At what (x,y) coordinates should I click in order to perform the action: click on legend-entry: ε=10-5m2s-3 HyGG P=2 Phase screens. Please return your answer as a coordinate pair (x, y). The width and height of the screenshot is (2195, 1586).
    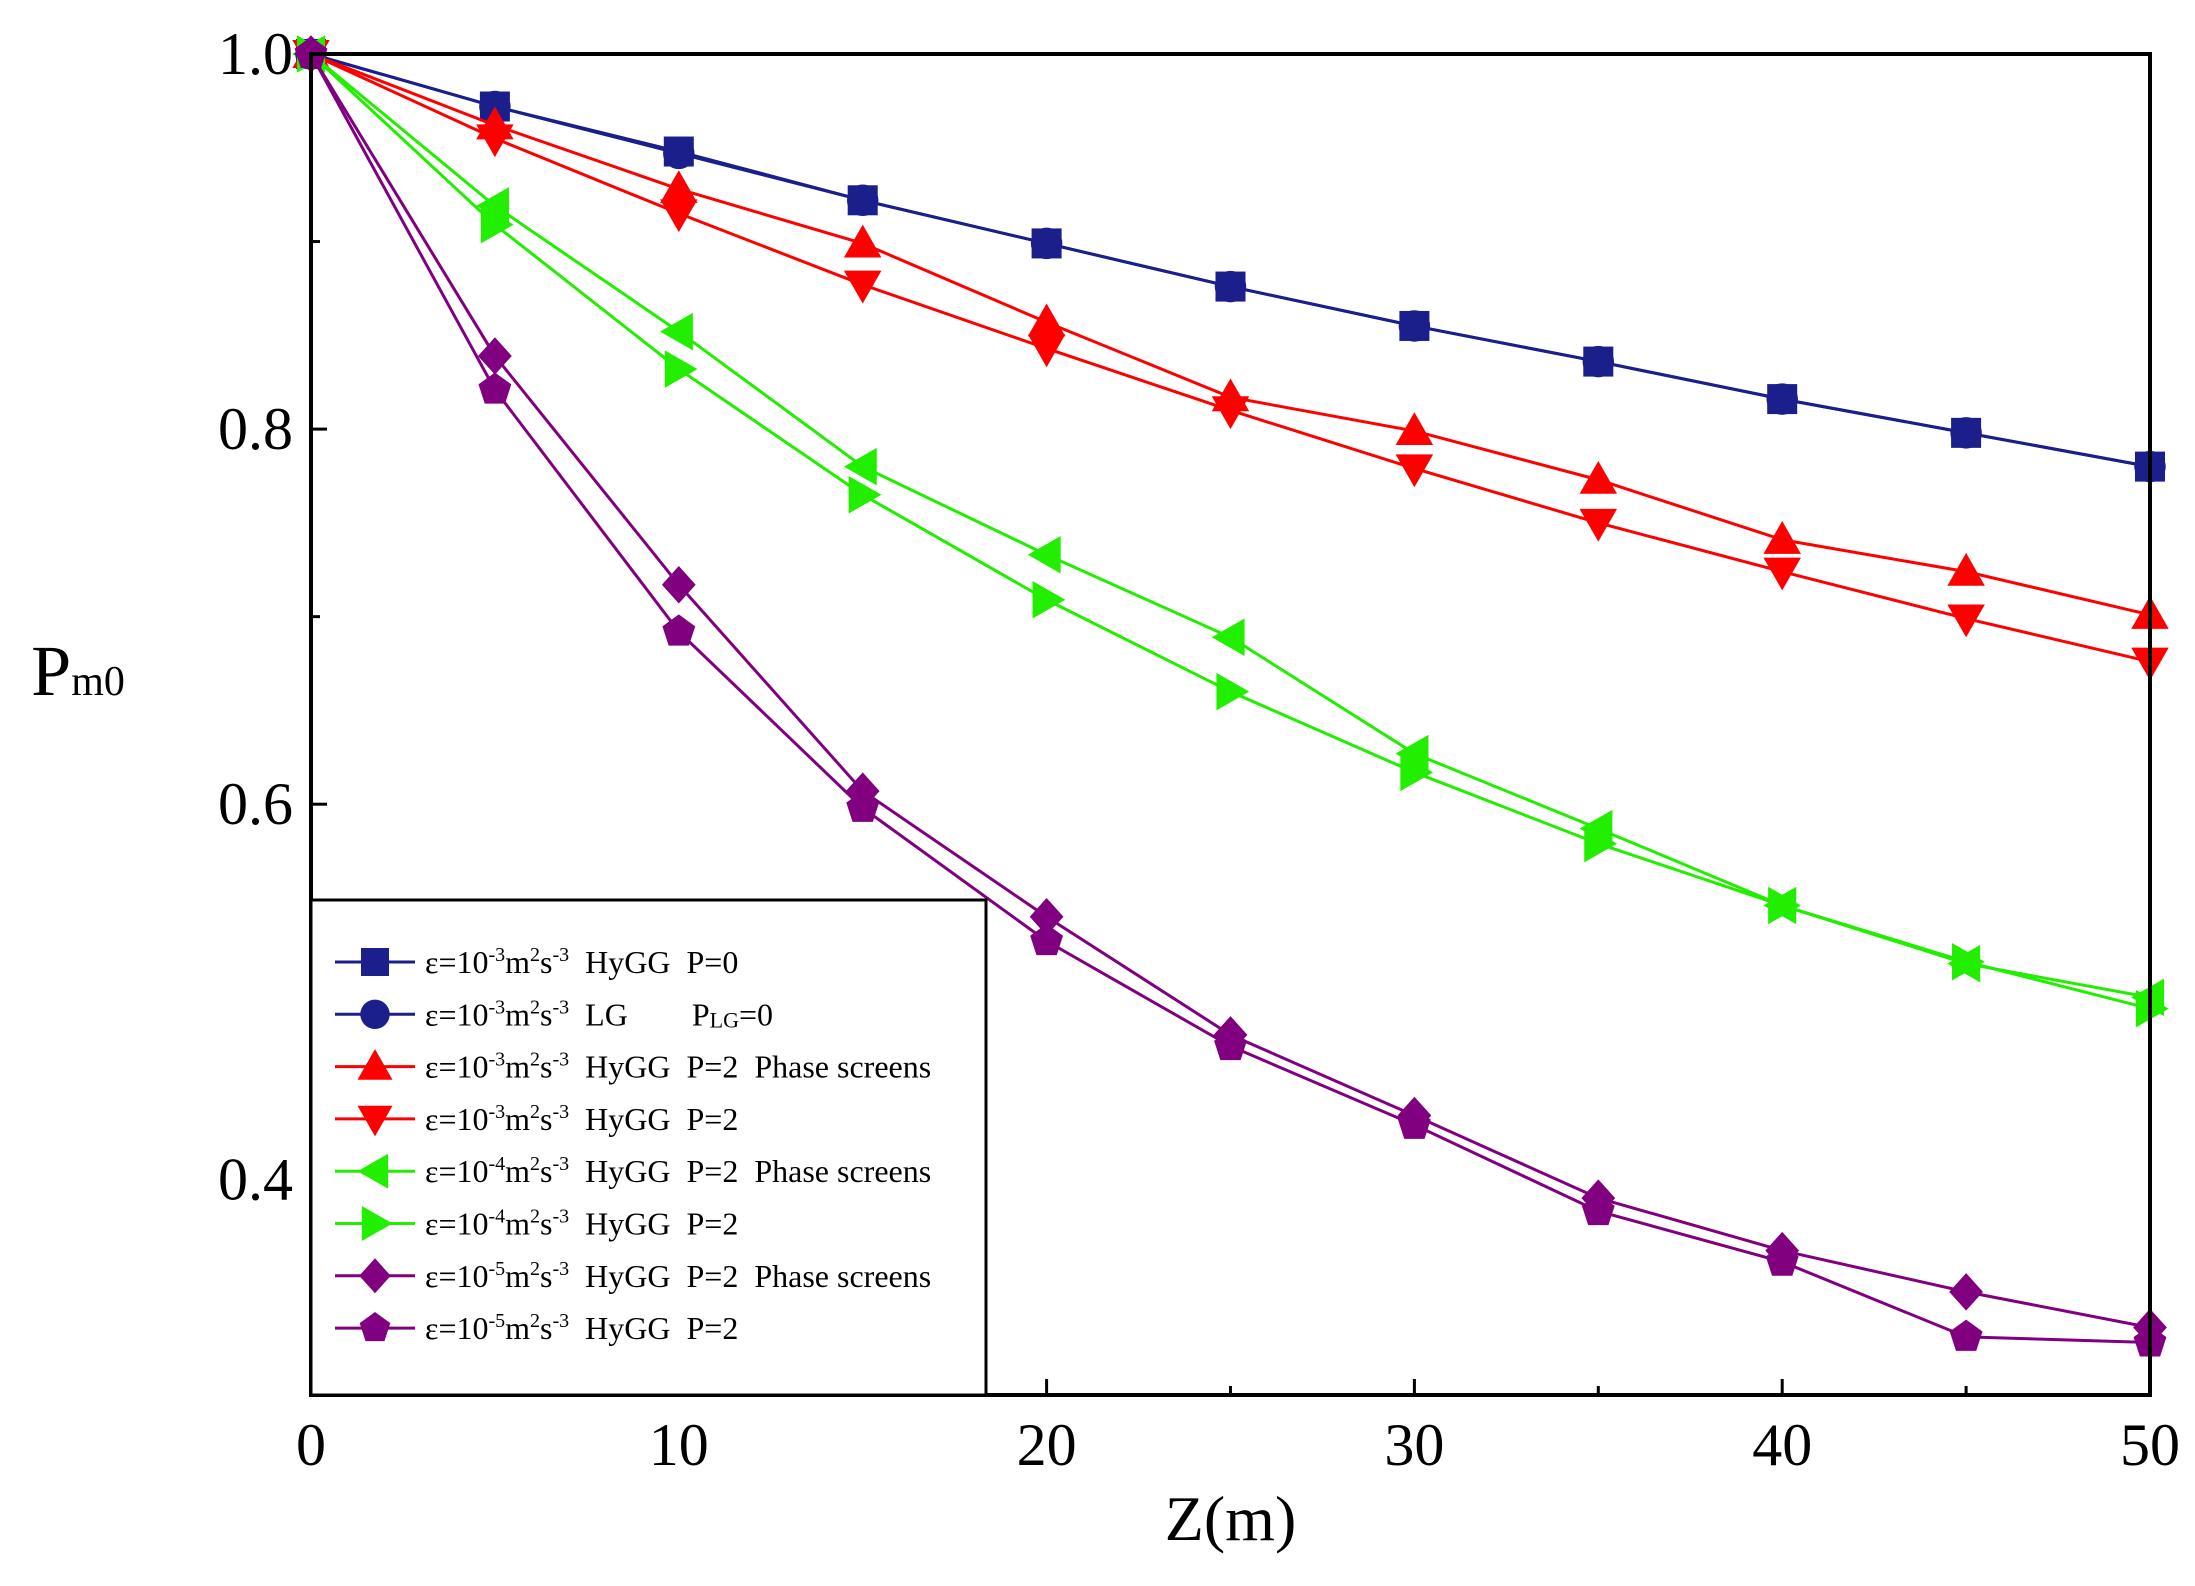
    Looking at the image, I should click on (633, 1276).